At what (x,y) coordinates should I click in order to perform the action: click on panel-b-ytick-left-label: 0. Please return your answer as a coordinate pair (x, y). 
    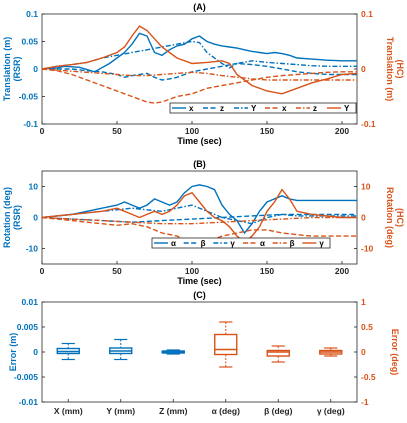
    Looking at the image, I should click on (35, 218).